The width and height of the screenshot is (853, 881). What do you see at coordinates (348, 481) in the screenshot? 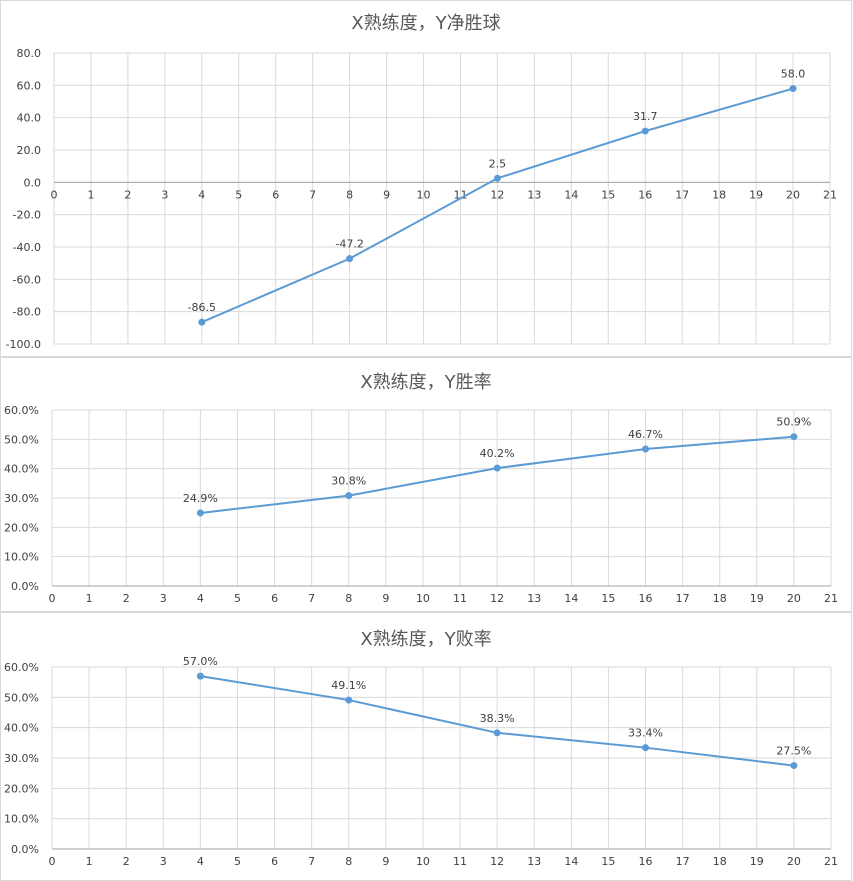
I see `data-label: 30.8%` at bounding box center [348, 481].